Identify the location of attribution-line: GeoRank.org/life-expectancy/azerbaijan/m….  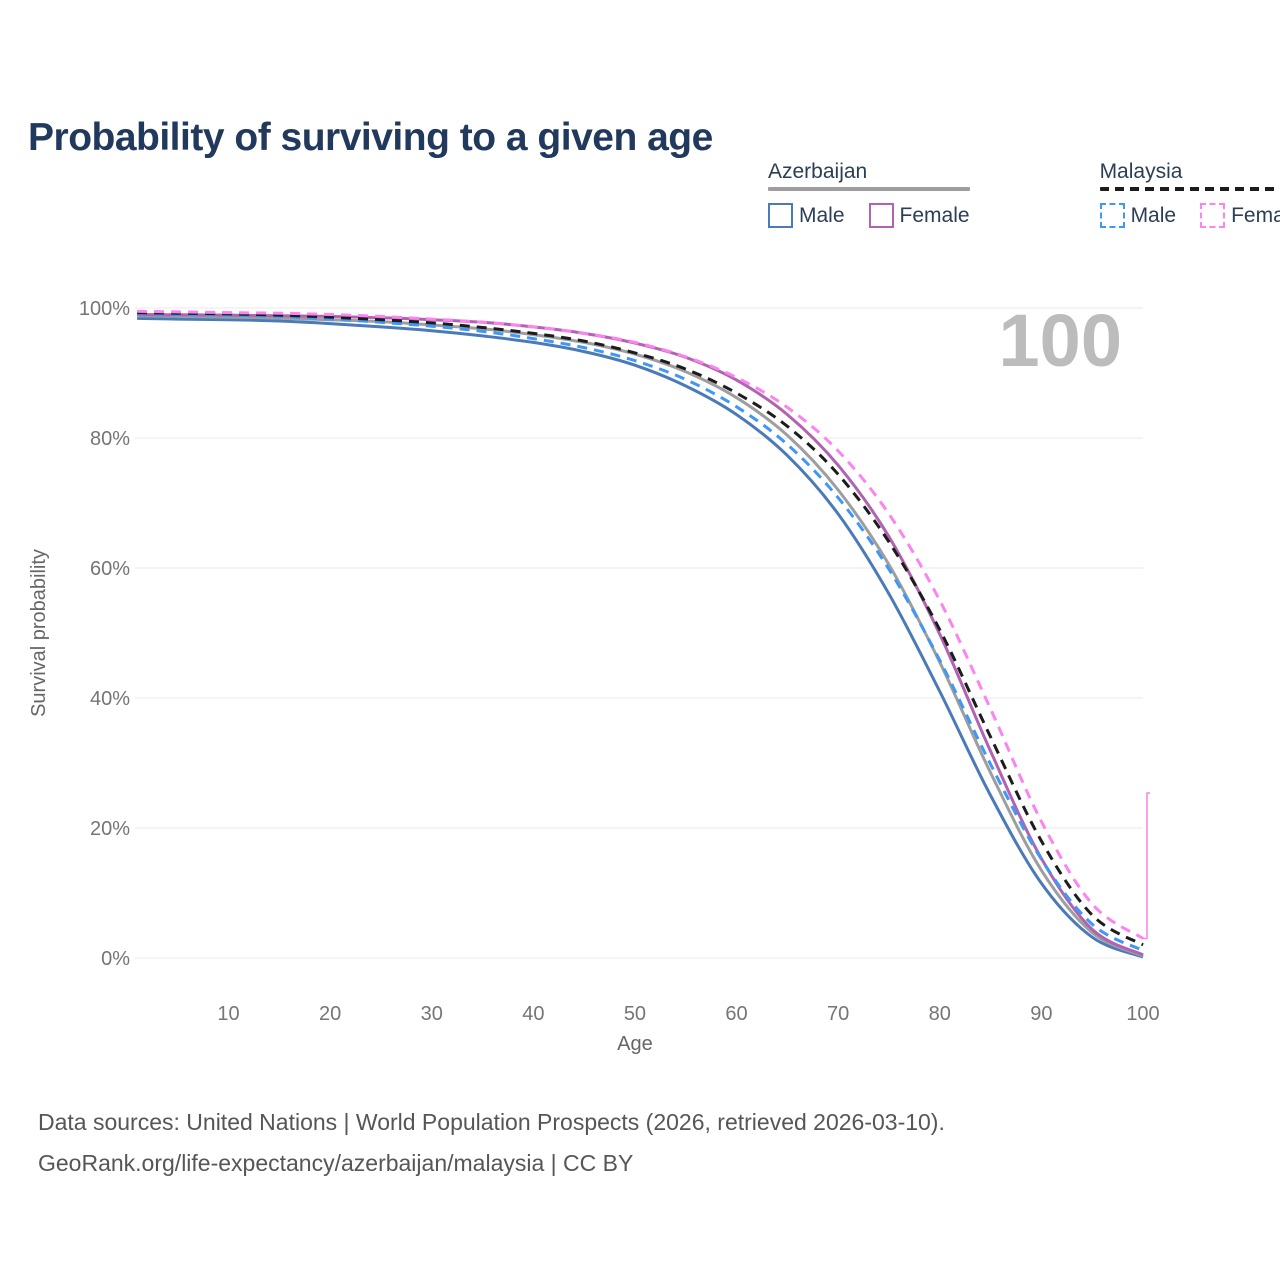
(336, 1163).